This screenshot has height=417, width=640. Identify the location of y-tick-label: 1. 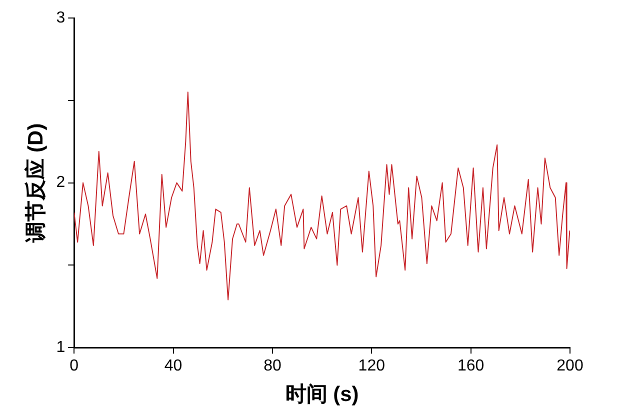
(61, 347).